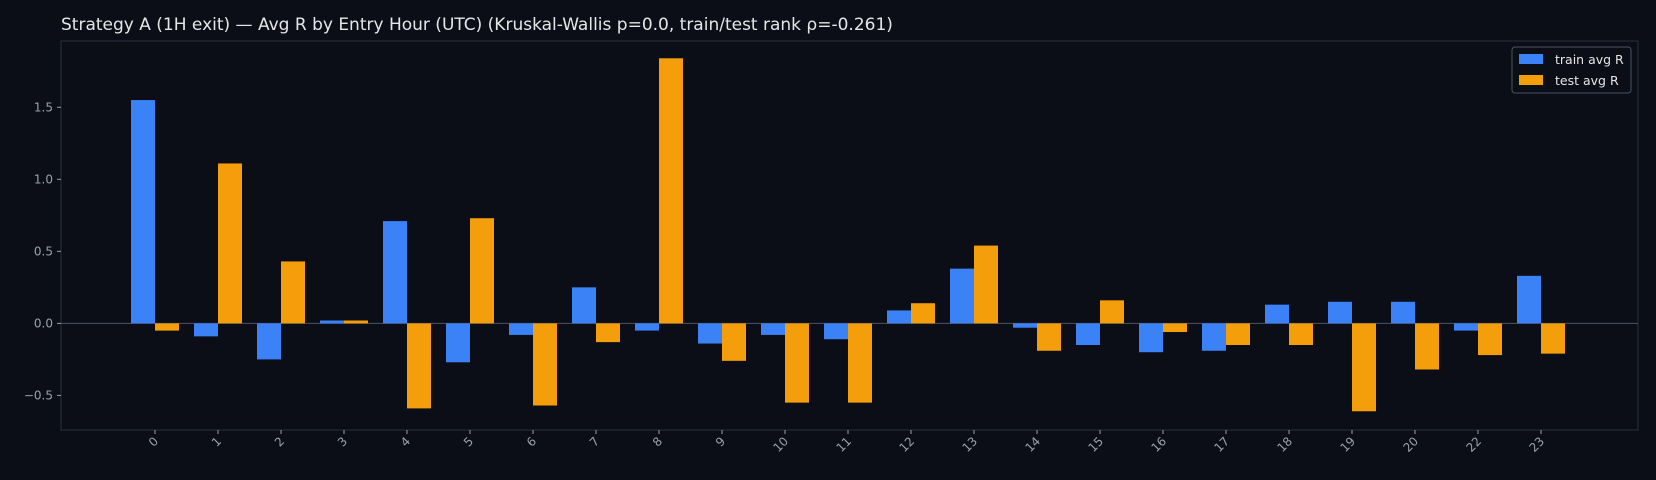 The height and width of the screenshot is (480, 1656). Describe the element at coordinates (1410, 444) in the screenshot. I see `x-tick-label: 20` at that location.